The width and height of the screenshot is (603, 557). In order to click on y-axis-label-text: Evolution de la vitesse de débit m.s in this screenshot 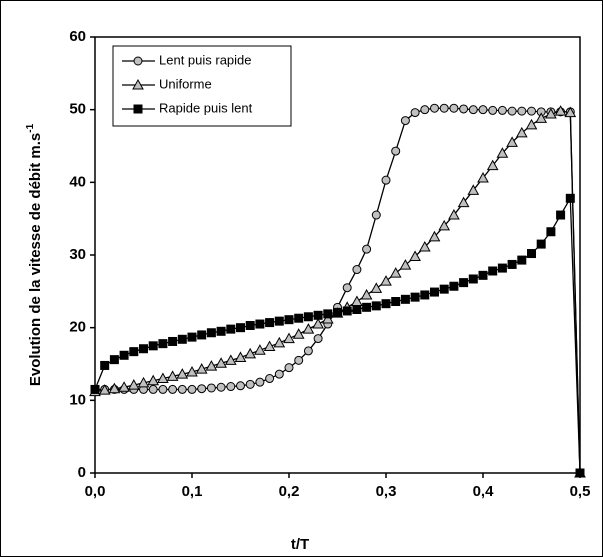, I will do `click(35, 259)`.